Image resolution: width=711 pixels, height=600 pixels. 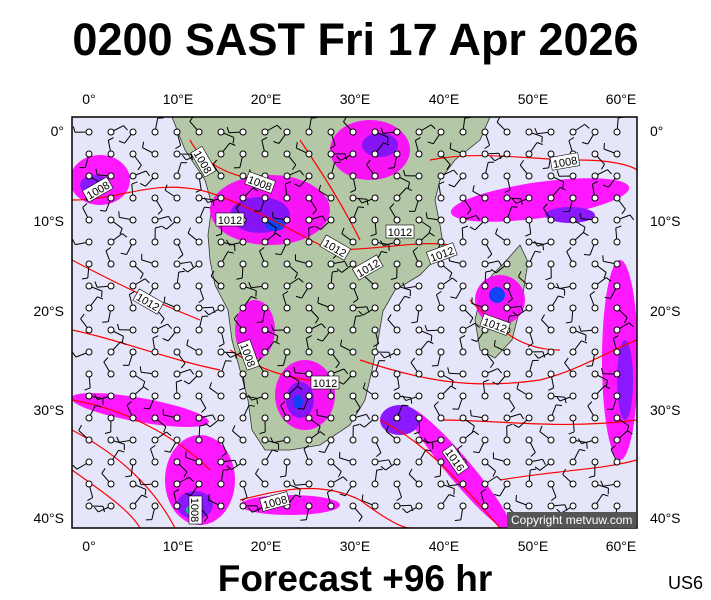 What do you see at coordinates (533, 99) in the screenshot?
I see `x-tick: 50°E` at bounding box center [533, 99].